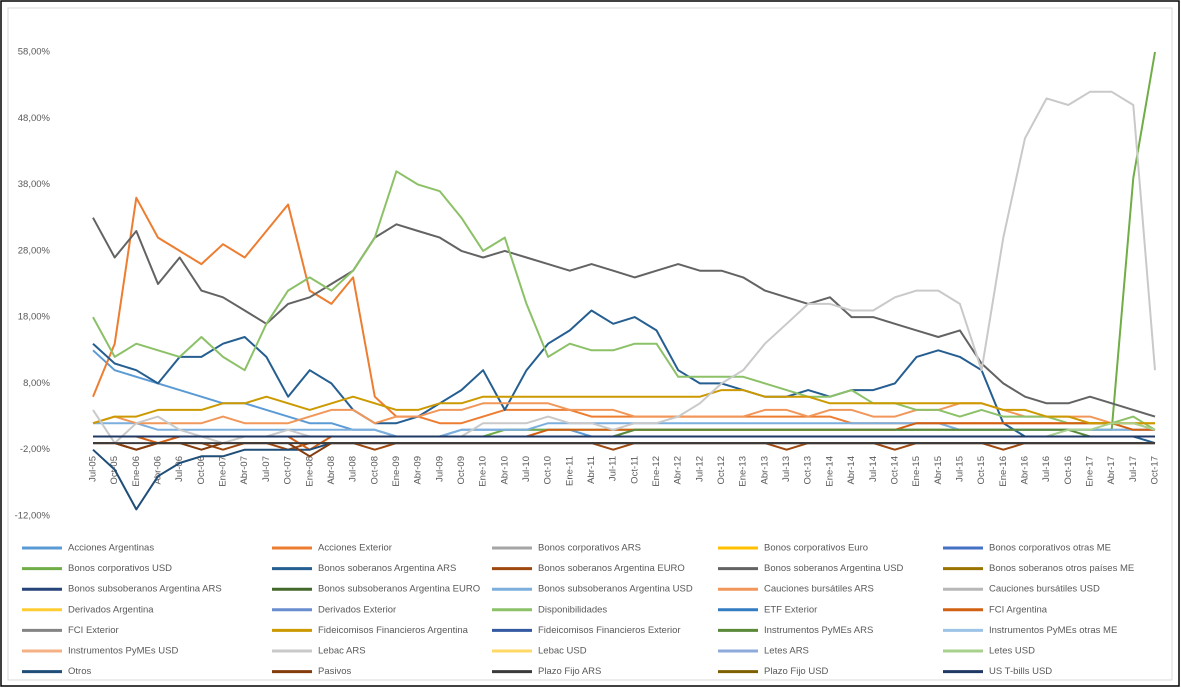  I want to click on legend-label: Acciones Exterior, so click(355, 548).